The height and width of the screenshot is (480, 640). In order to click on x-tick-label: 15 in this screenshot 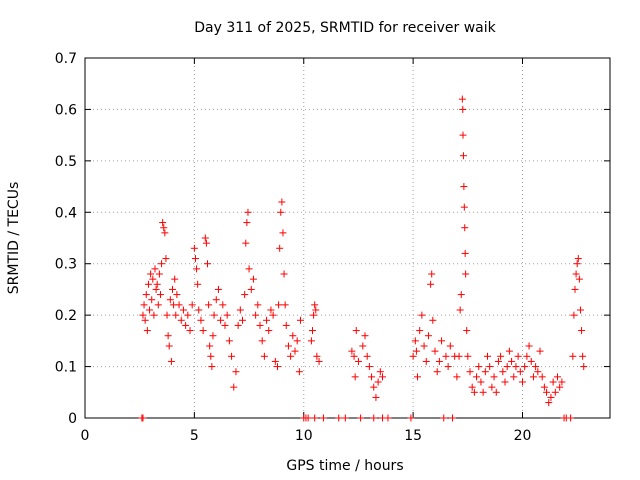, I will do `click(413, 436)`.